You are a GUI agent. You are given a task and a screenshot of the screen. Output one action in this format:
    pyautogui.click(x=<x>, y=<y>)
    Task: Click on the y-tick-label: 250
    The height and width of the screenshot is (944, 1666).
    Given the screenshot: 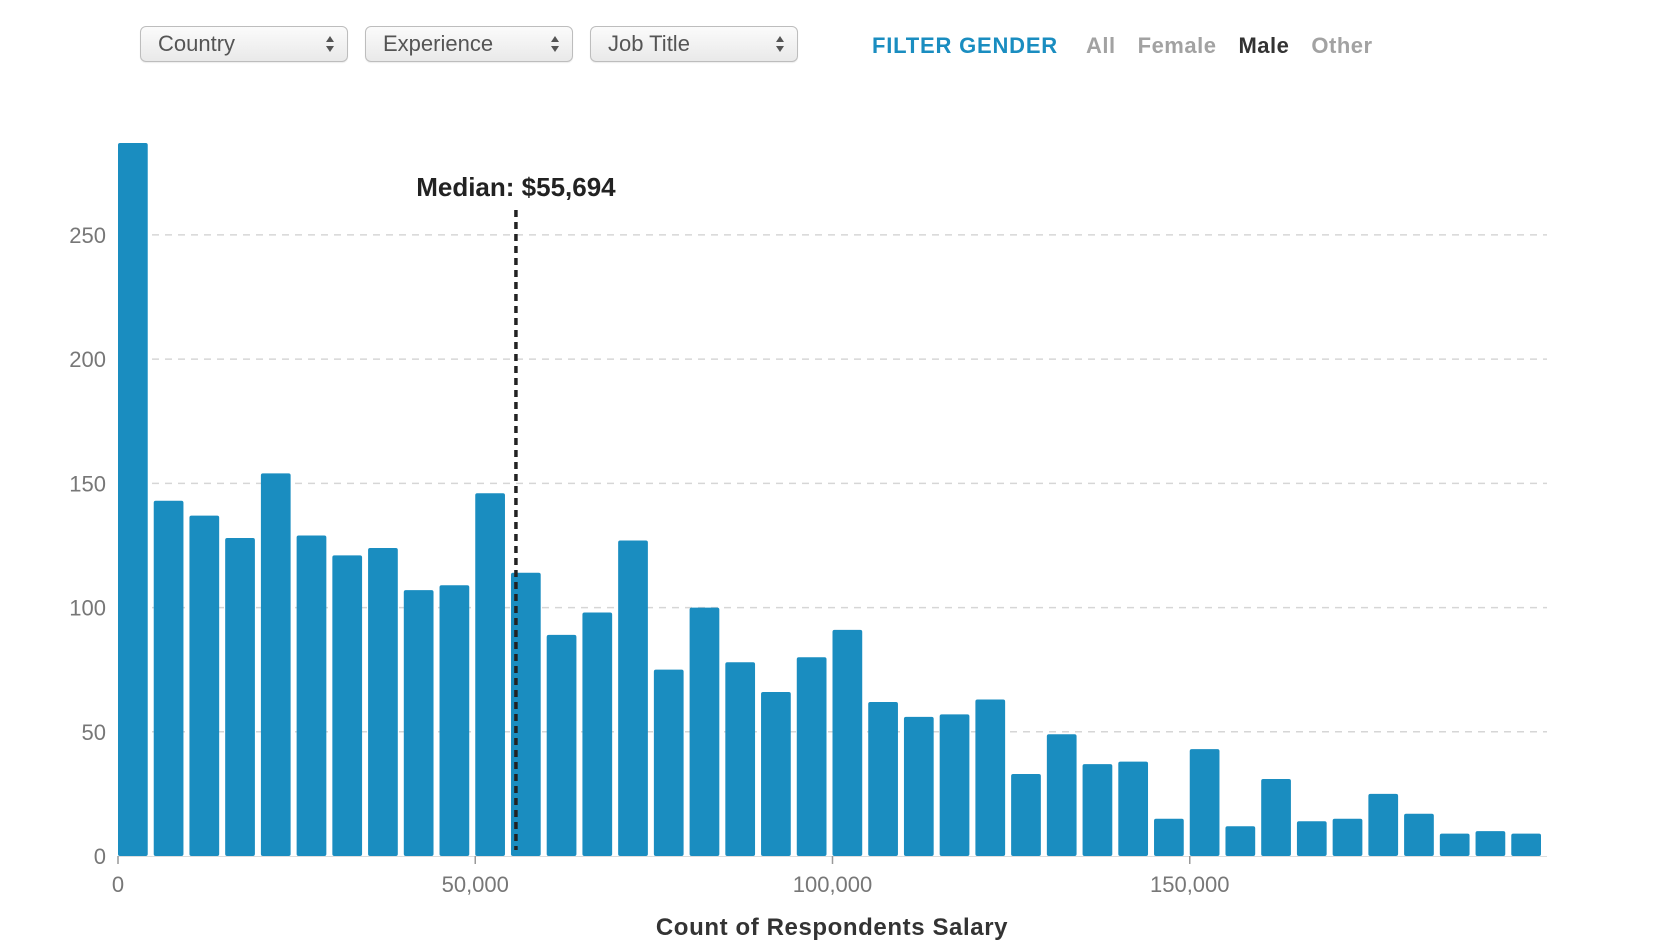 What is the action you would take?
    pyautogui.click(x=87, y=235)
    